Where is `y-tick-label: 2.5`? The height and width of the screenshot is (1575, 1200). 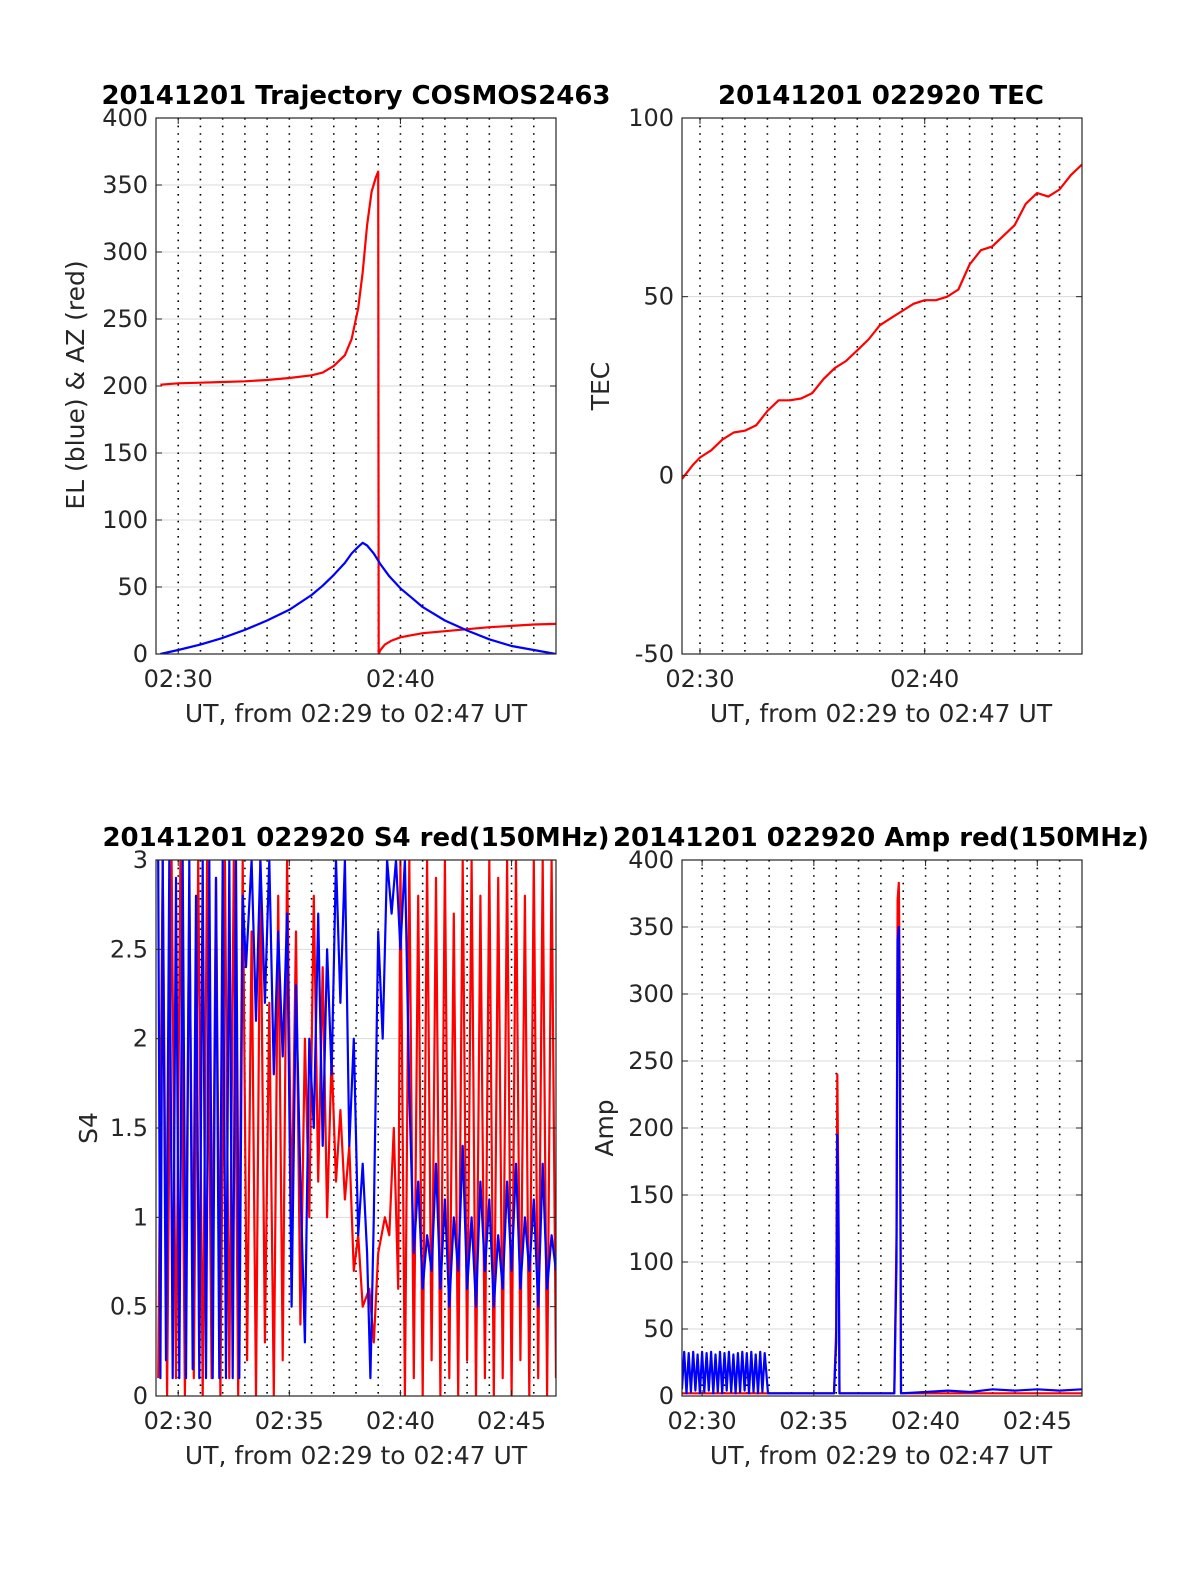 y-tick-label: 2.5 is located at coordinates (129, 949).